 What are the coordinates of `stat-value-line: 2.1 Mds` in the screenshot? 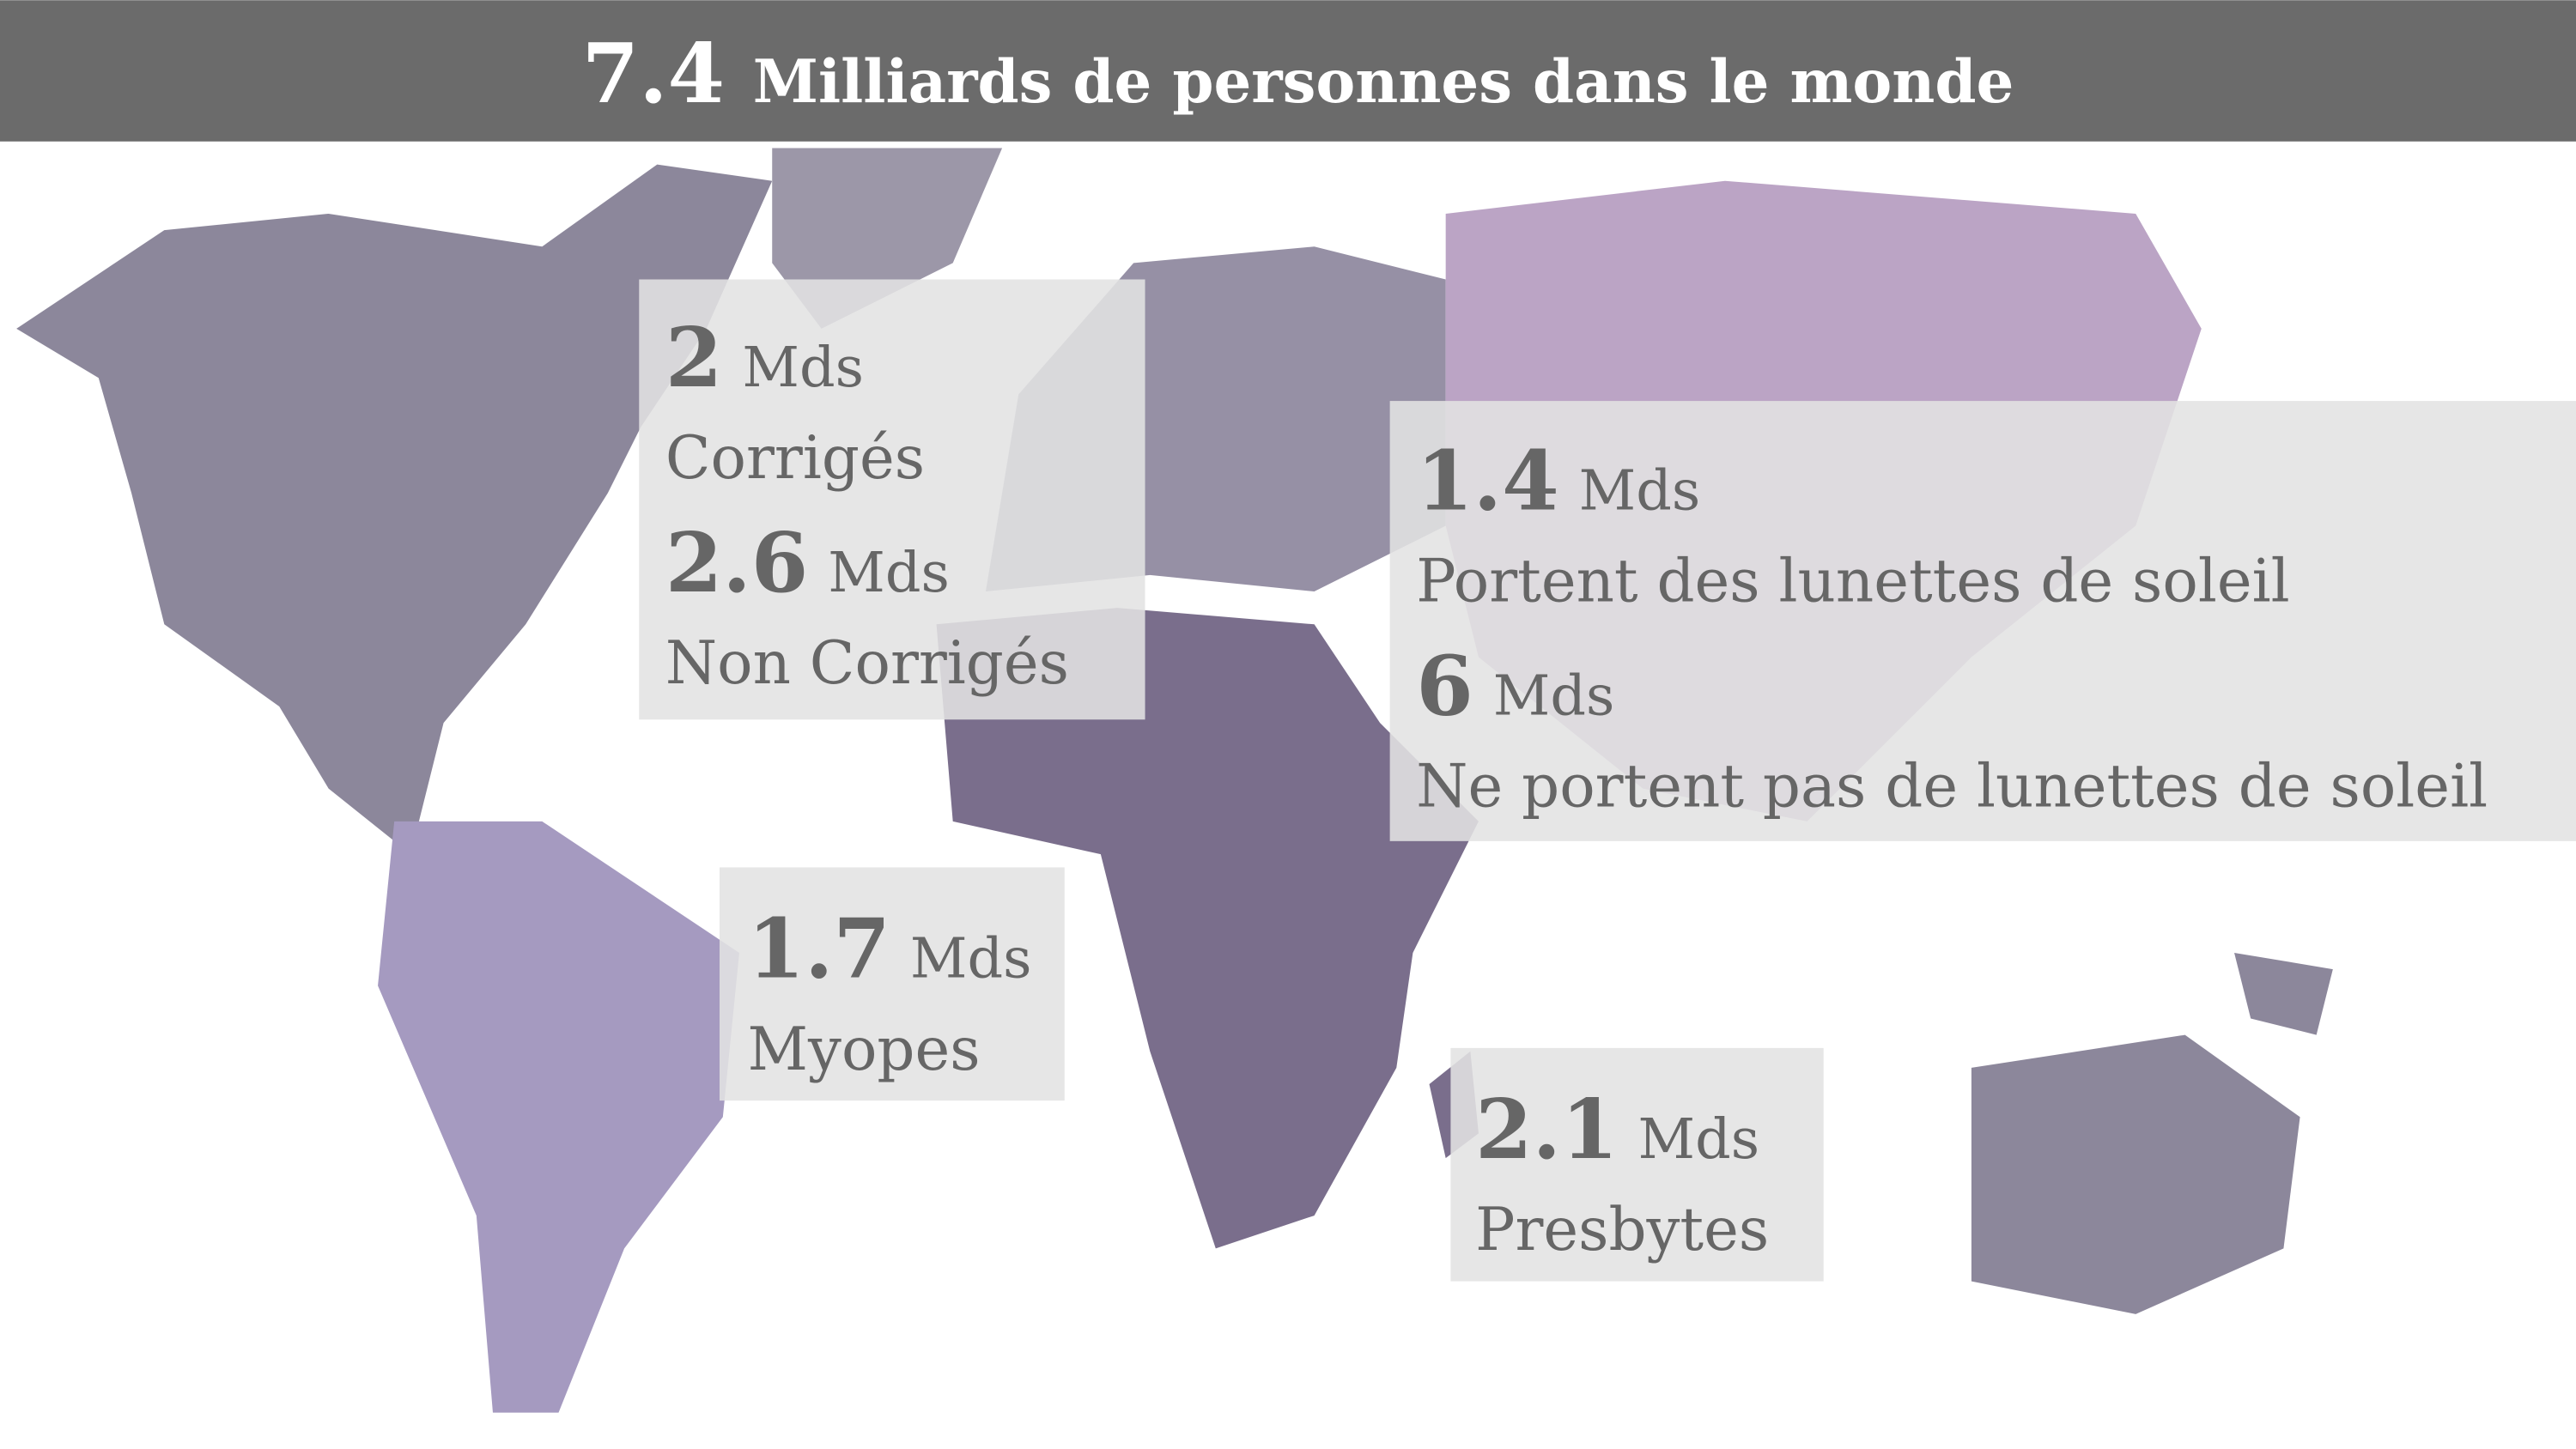 It's located at (1617, 1129).